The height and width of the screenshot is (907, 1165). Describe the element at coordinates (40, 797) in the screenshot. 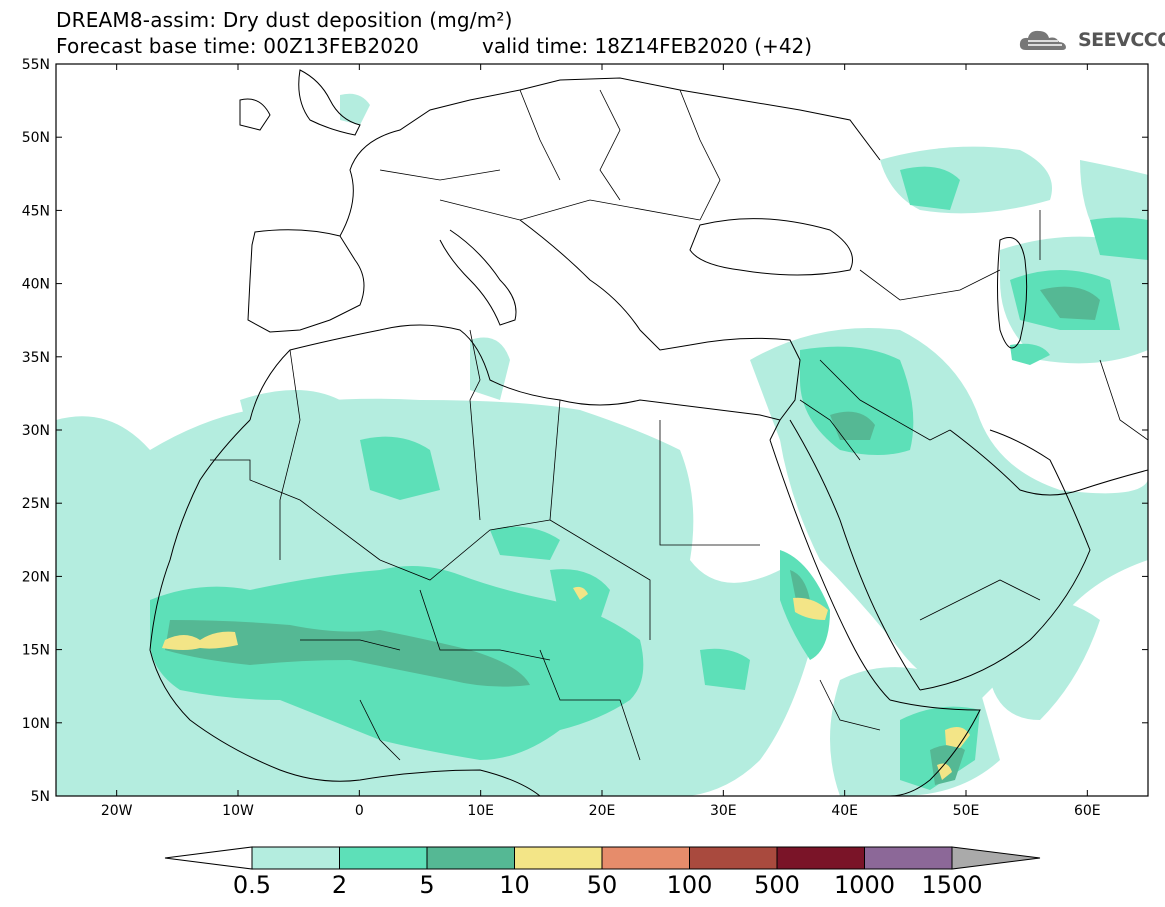

I see `lat-label: 5N` at that location.